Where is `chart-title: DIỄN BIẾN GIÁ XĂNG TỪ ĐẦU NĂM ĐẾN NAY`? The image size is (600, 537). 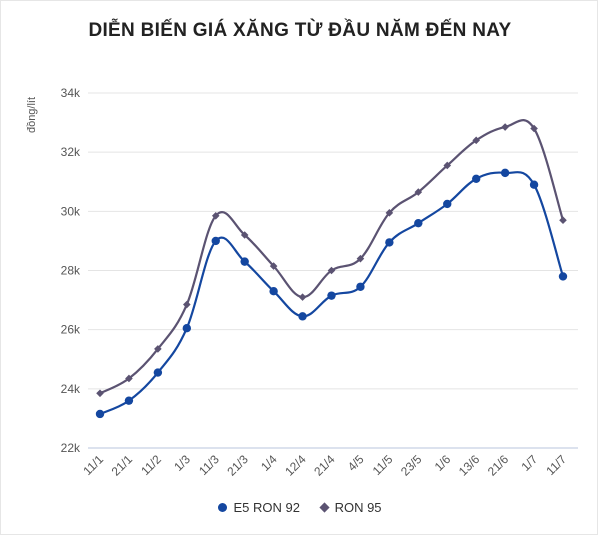
chart-title: DIỄN BIẾN GIÁ XĂNG TỪ ĐẦU NĂM ĐẾN NAY is located at coordinates (300, 30).